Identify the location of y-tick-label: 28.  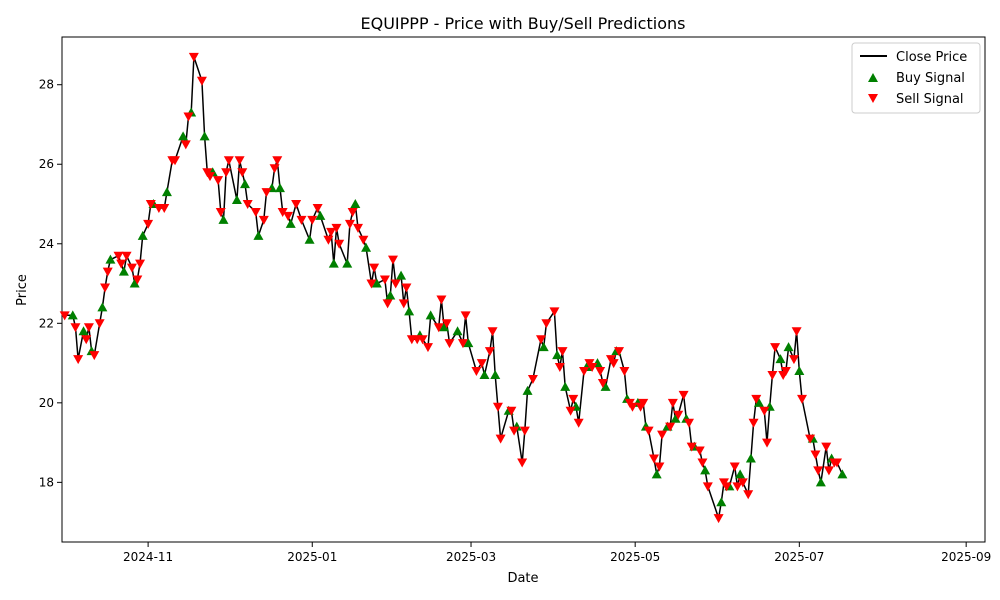
(46, 85).